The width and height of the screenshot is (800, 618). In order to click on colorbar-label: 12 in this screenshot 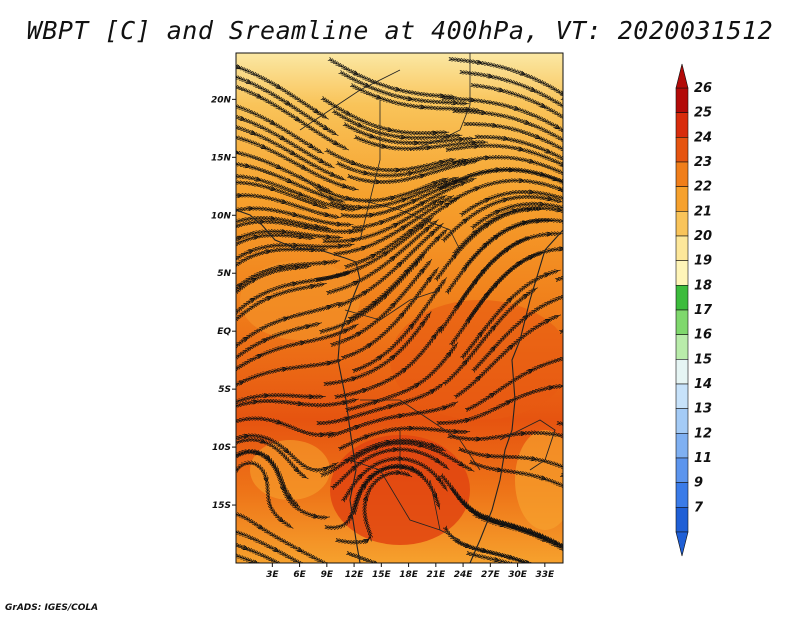, I will do `click(703, 433)`.